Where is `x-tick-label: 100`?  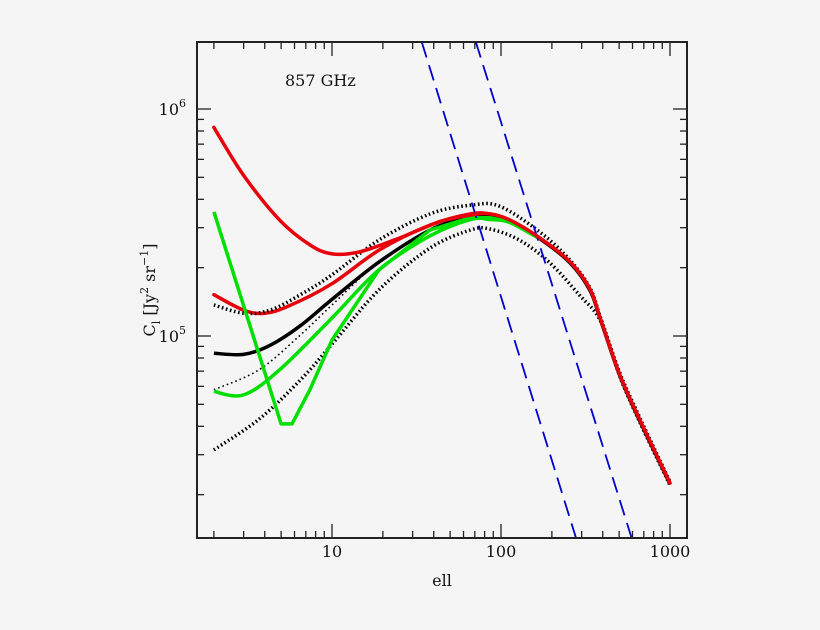 x-tick-label: 100 is located at coordinates (501, 551).